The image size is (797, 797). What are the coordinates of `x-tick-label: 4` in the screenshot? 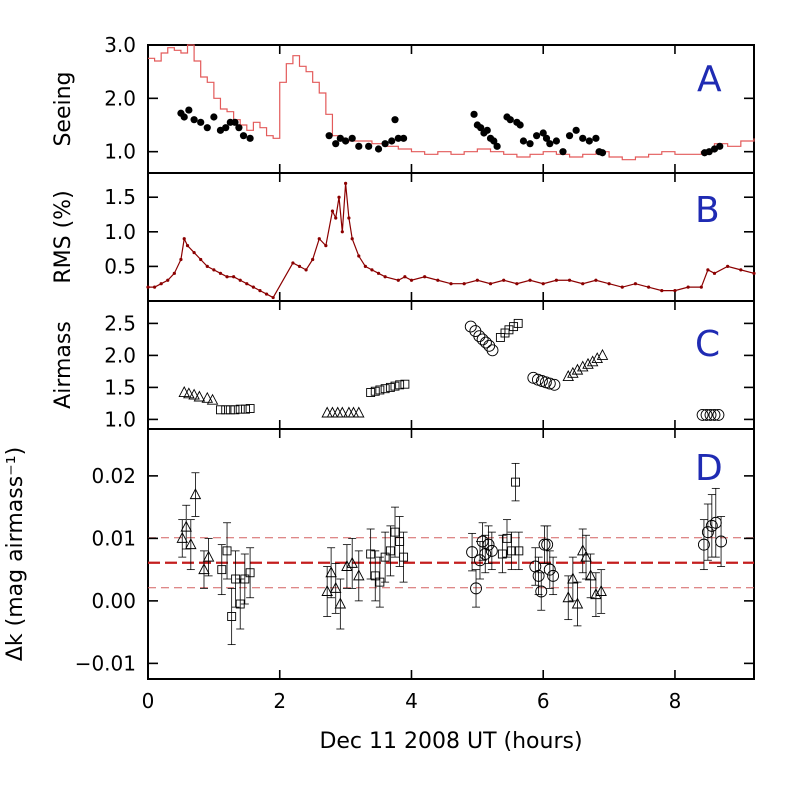 It's located at (411, 701).